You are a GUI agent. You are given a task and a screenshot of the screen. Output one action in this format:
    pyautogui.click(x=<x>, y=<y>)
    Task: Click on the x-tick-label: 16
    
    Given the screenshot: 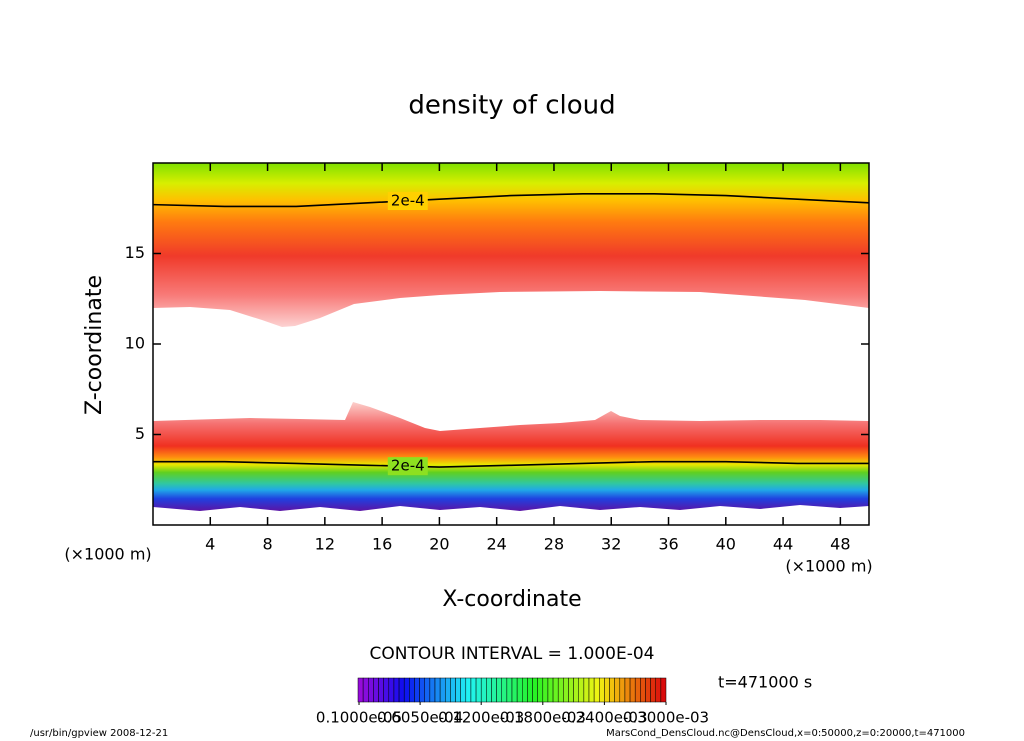 What is the action you would take?
    pyautogui.click(x=382, y=544)
    